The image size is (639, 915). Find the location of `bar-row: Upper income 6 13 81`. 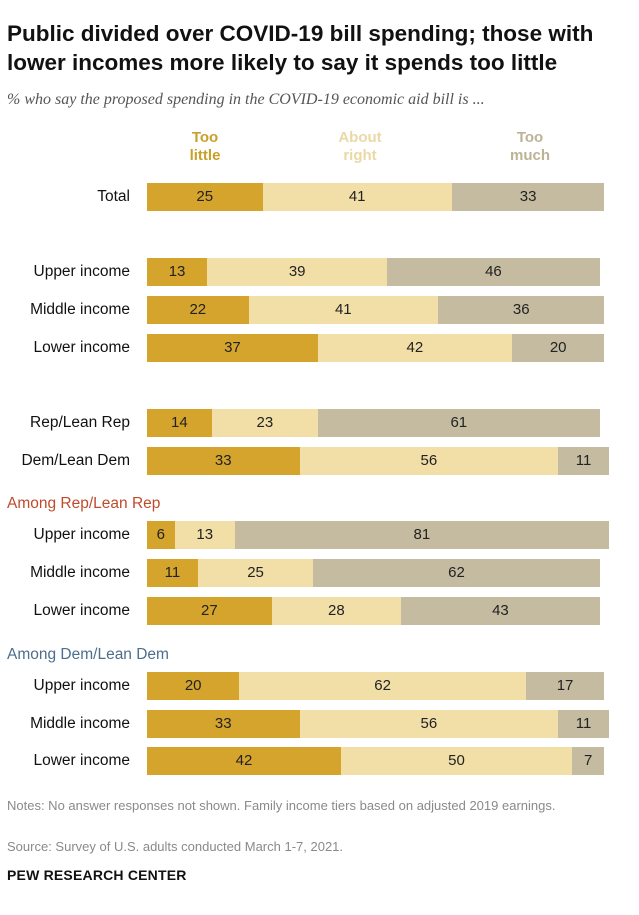

bar-row: Upper income 6 13 81 is located at coordinates (319, 535).